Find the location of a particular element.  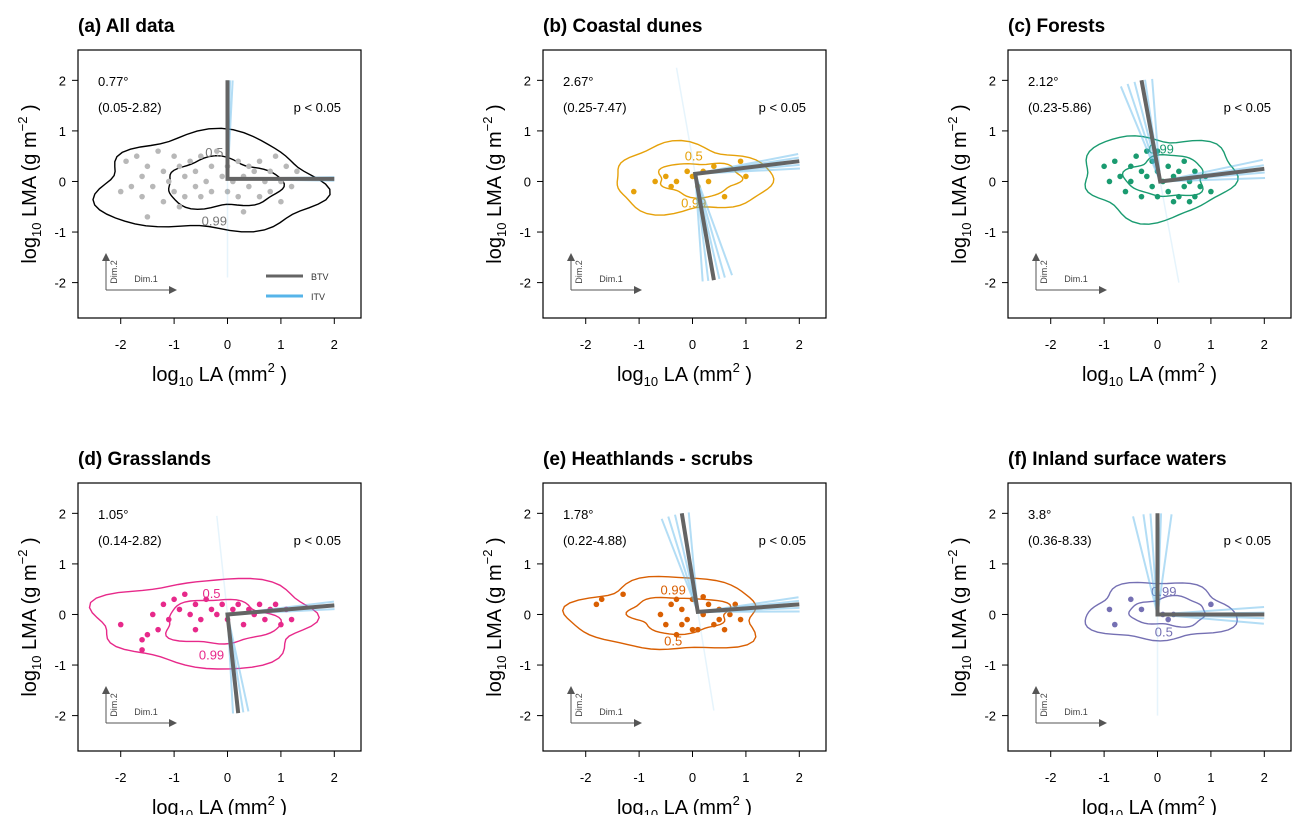

angle-value: 1.78° is located at coordinates (578, 514).